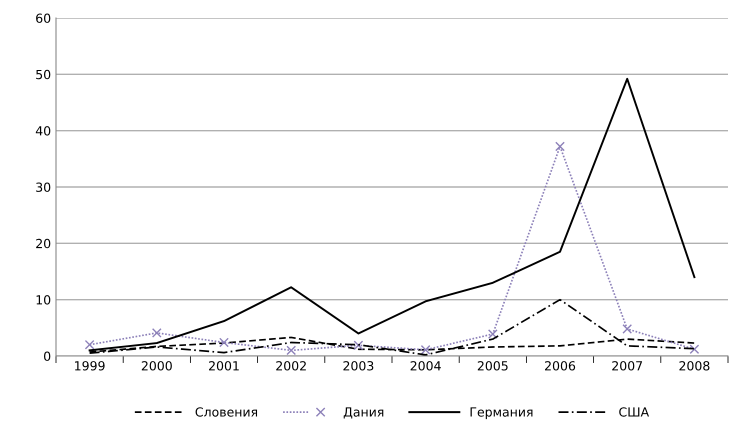  Describe the element at coordinates (224, 366) in the screenshot. I see `x-tick-label: 2001` at that location.